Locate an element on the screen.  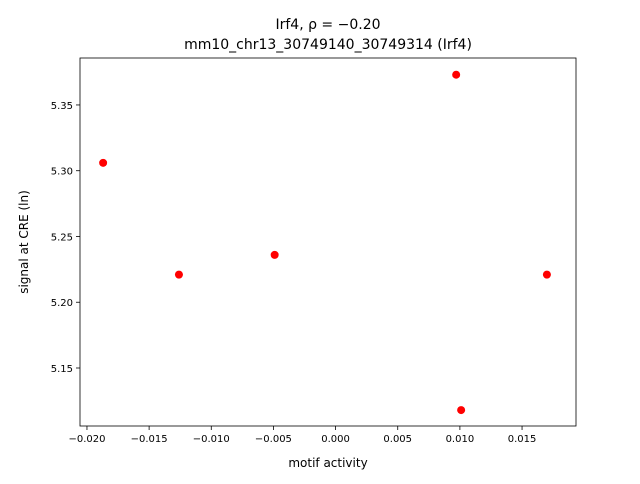
y-axis-label: signal at CRE (ln) is located at coordinates (24, 242).